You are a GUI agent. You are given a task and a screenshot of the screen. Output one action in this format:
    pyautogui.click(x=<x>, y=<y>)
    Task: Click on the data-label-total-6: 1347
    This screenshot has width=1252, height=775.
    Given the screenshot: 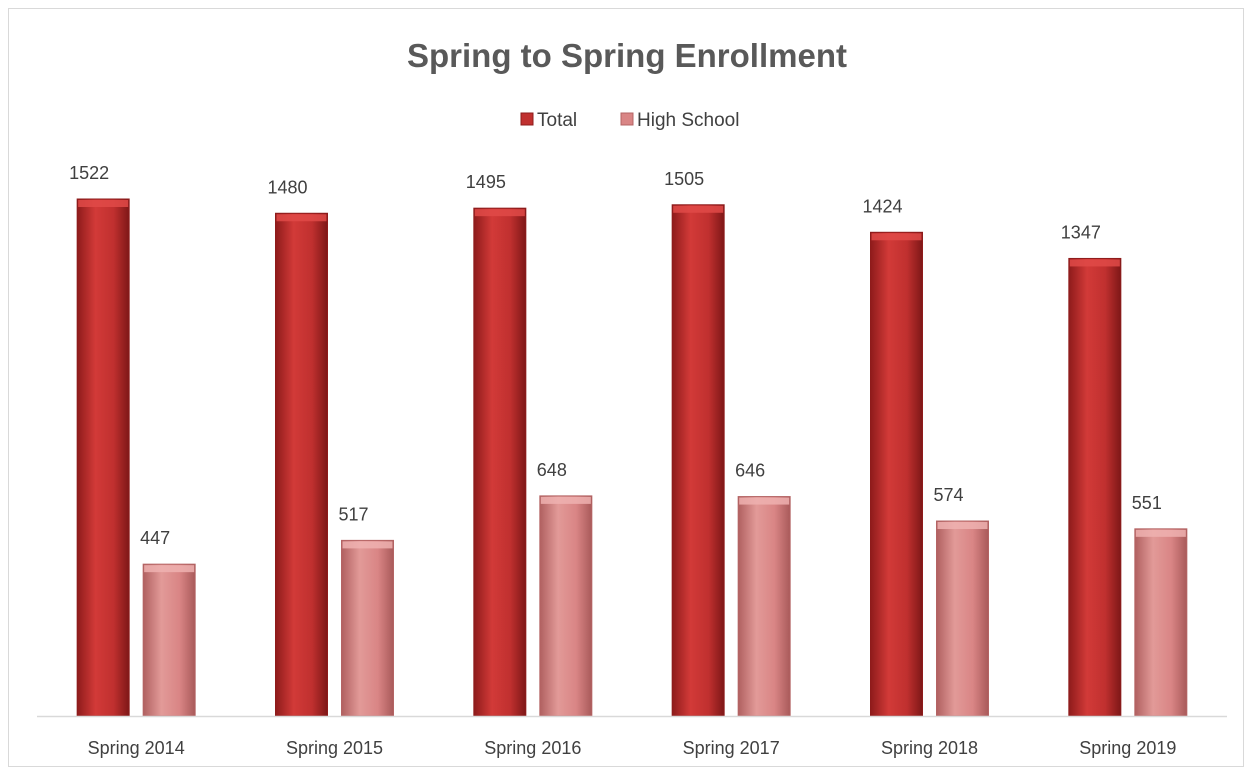 What is the action you would take?
    pyautogui.click(x=1081, y=232)
    